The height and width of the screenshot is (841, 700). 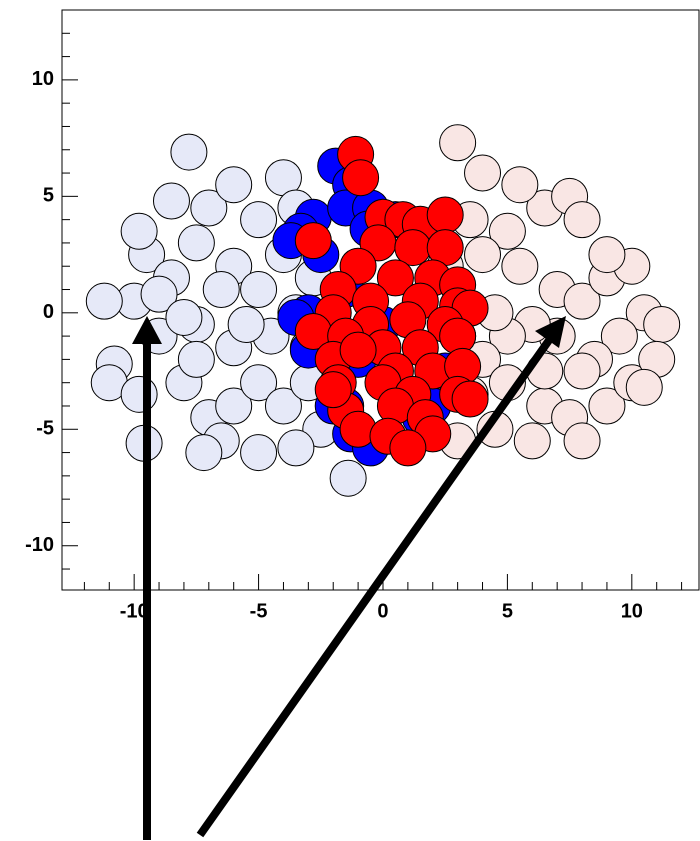 I want to click on y-tick-label: -5, so click(x=45, y=429).